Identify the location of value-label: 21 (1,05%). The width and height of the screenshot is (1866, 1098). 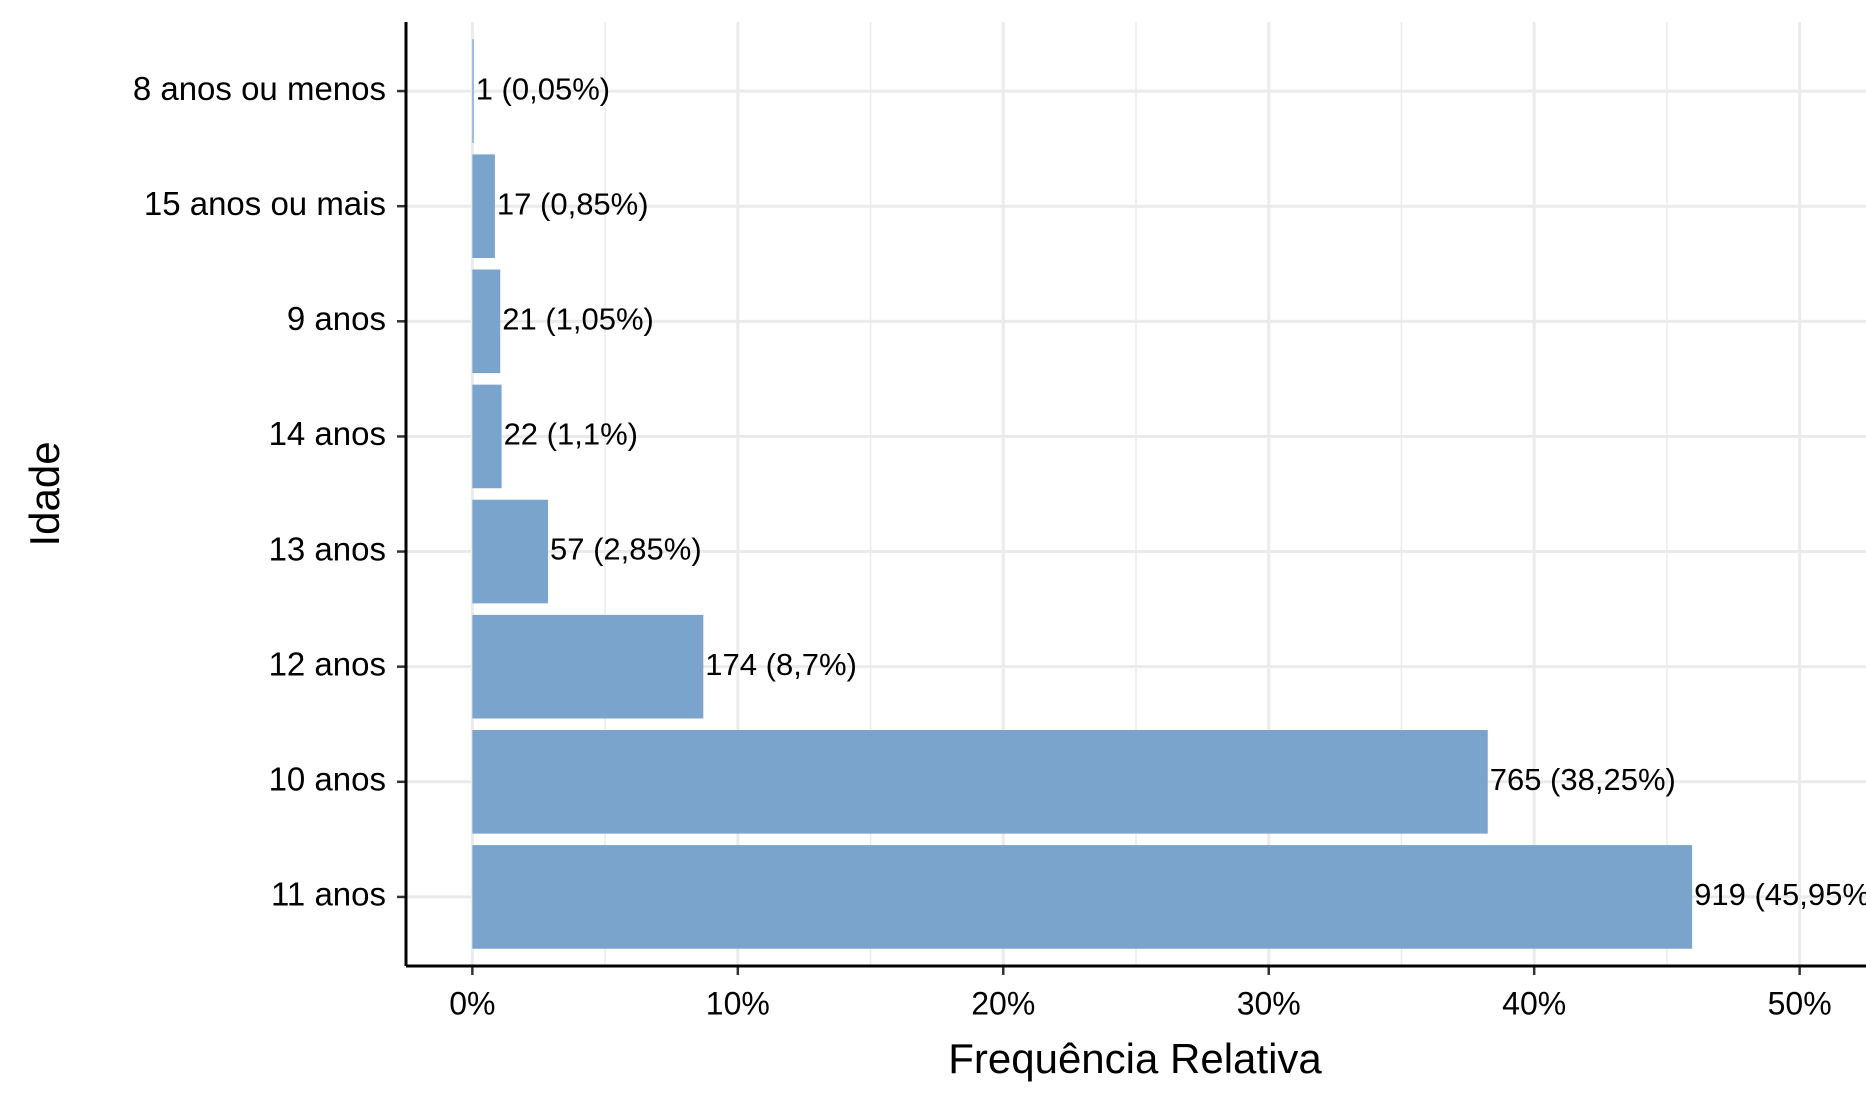
(578, 319).